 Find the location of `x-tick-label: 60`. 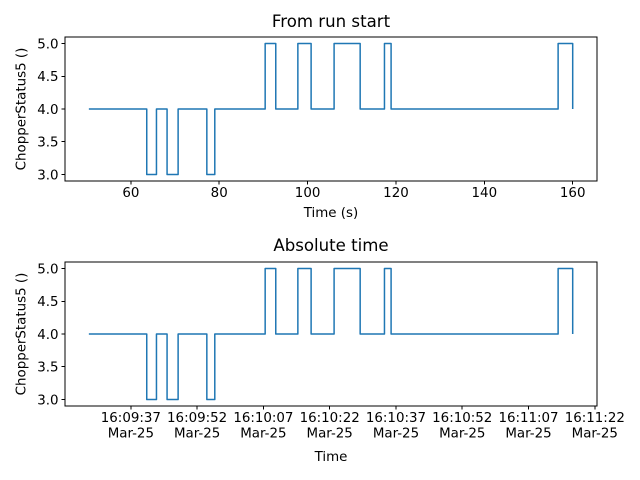

x-tick-label: 60 is located at coordinates (130, 193).